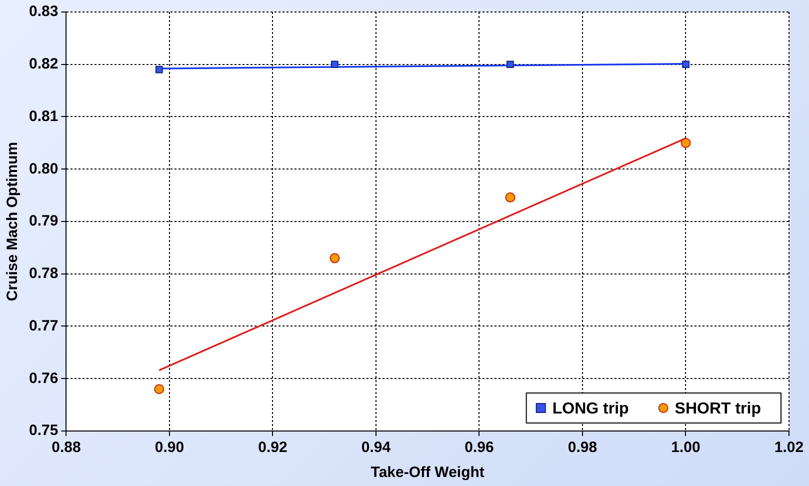  I want to click on x-tick-label: 0.88, so click(66, 447).